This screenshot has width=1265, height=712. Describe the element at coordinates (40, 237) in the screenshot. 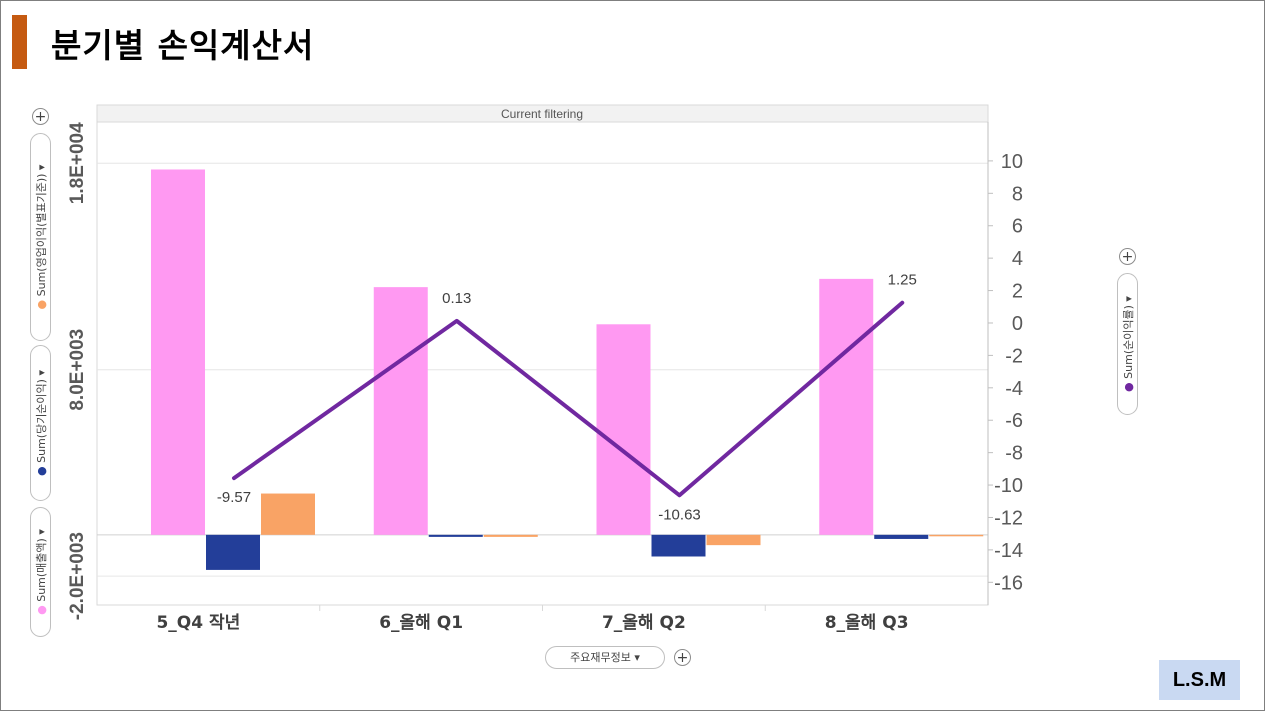

I see `left-axis-pill-operating-profit: ● Sum(영업이익(별표기준)) ▾` at that location.